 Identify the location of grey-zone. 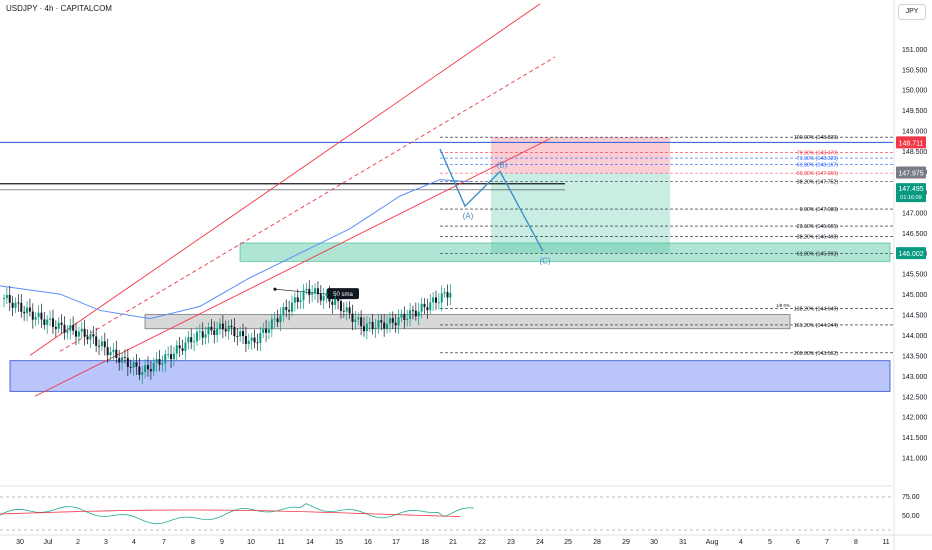
(467, 322).